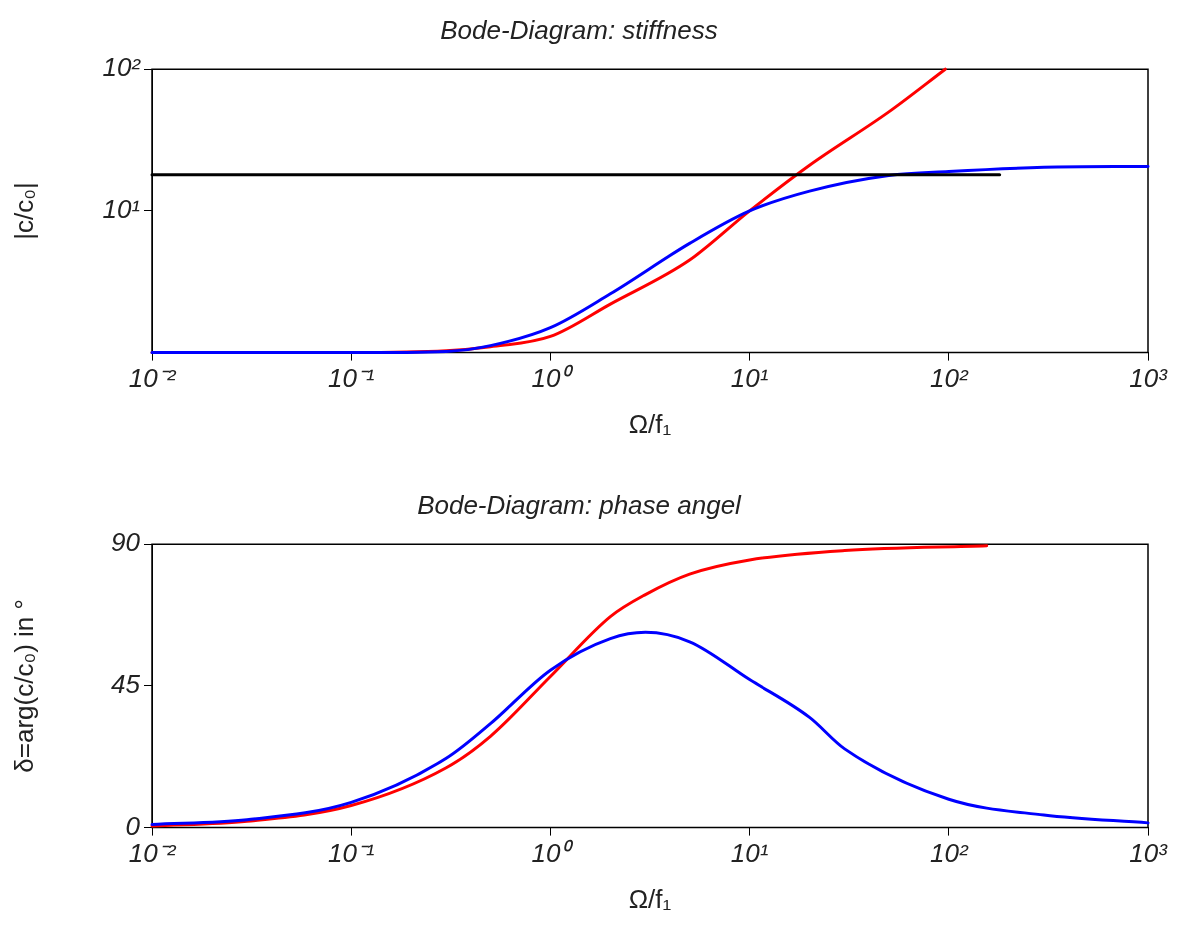  I want to click on chart-title: Bode-Diagram: stiffness, so click(579, 29).